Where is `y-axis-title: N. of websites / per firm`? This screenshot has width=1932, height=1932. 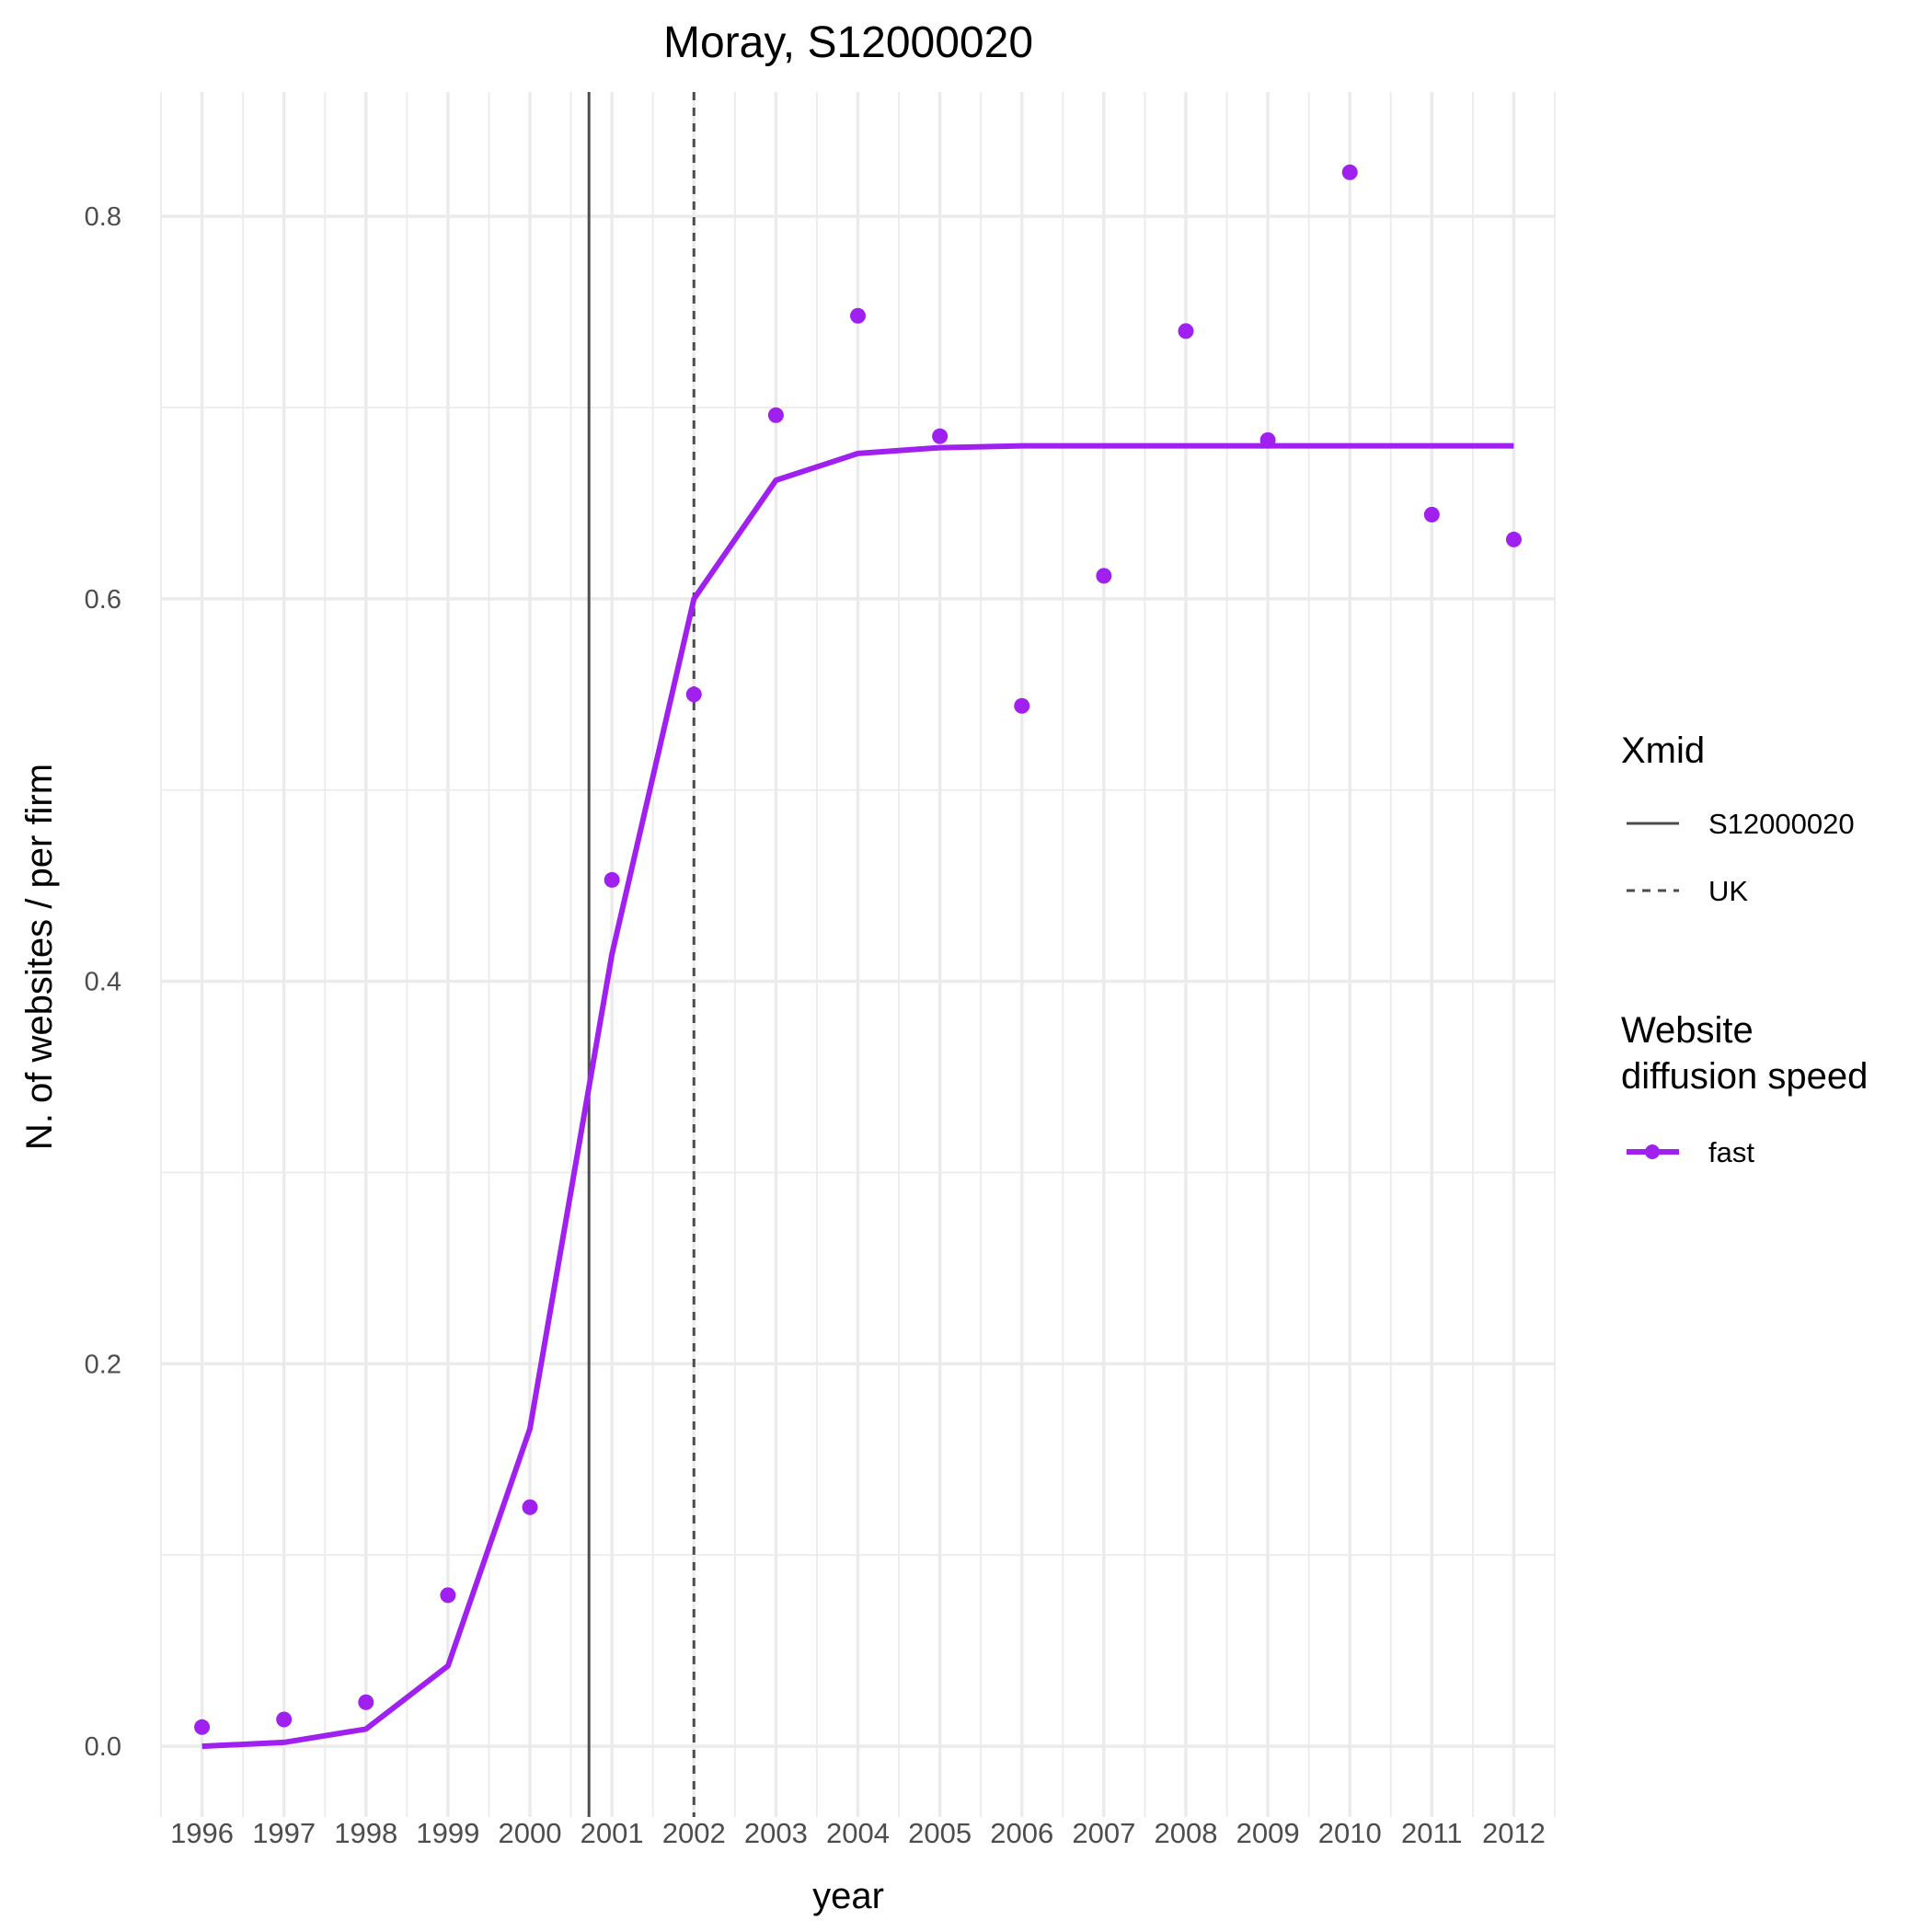 y-axis-title: N. of websites / per firm is located at coordinates (39, 957).